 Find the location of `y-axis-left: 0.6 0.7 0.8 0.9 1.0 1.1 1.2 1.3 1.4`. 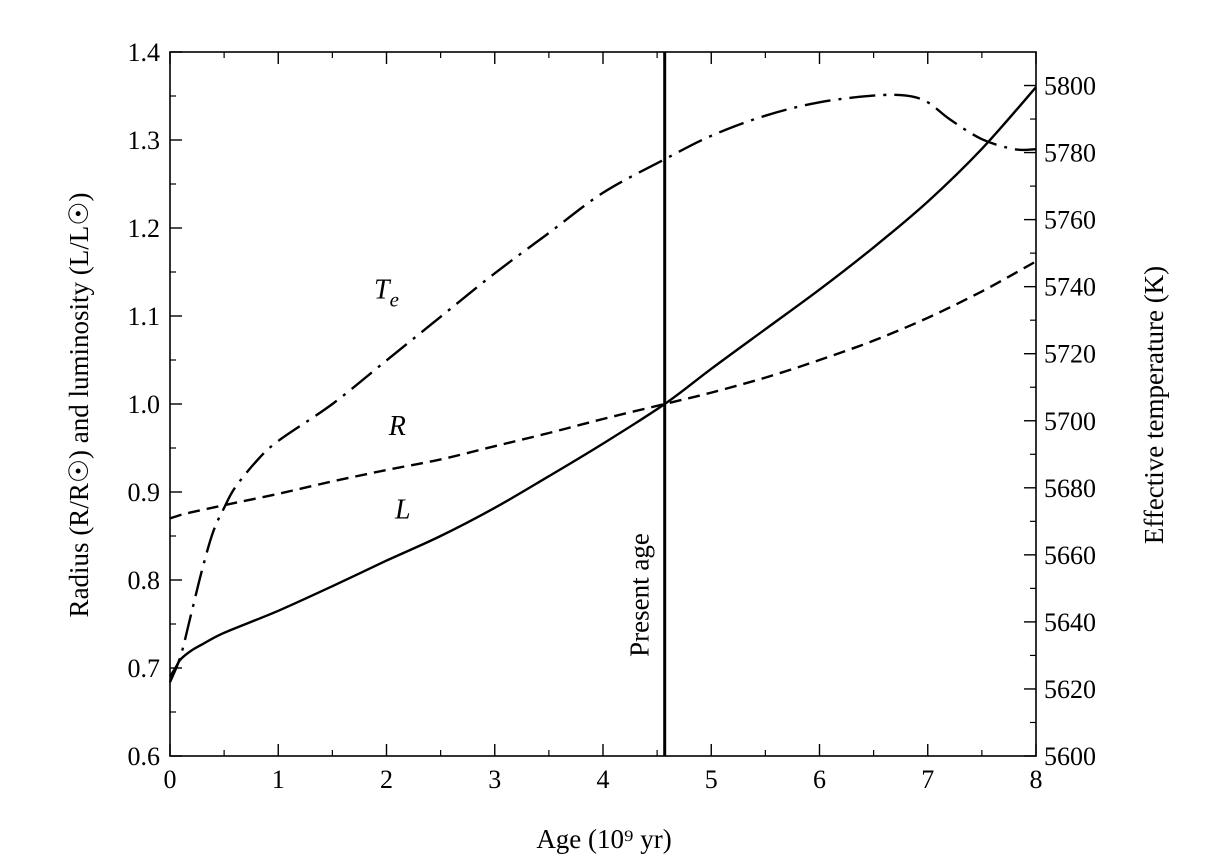

y-axis-left: 0.6 0.7 0.8 0.9 1.0 1.1 1.2 1.3 1.4 is located at coordinates (155, 404).